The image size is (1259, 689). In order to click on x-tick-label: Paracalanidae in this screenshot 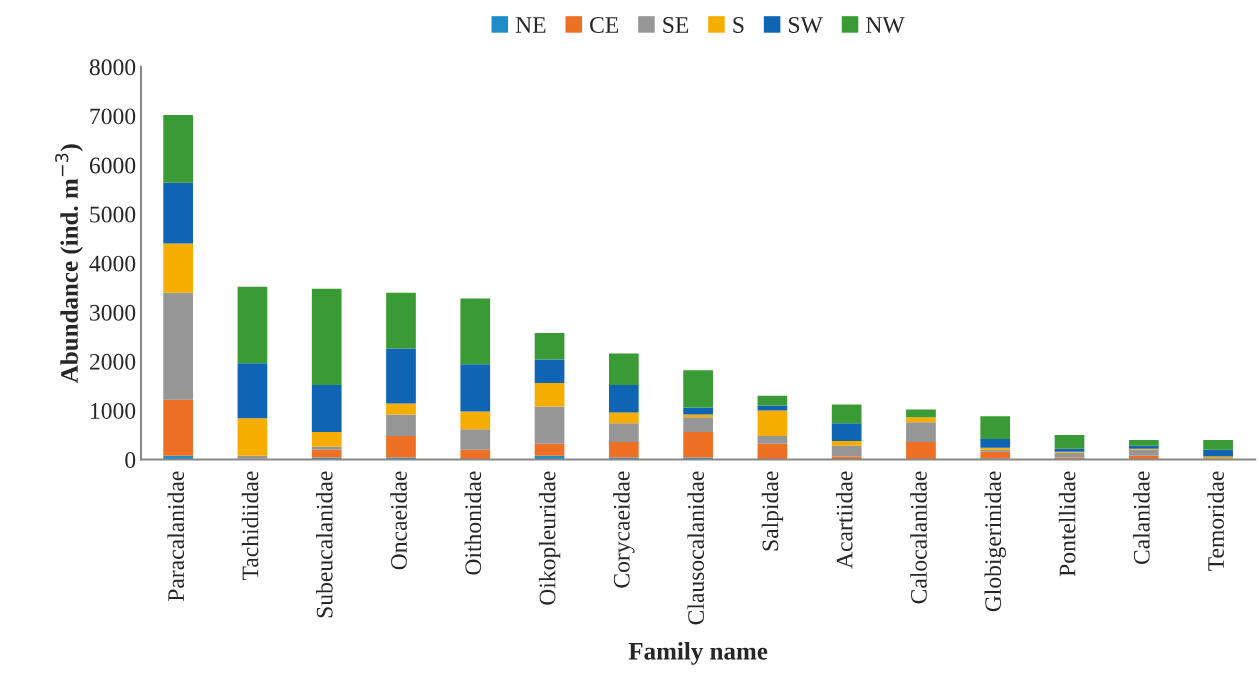, I will do `click(176, 536)`.